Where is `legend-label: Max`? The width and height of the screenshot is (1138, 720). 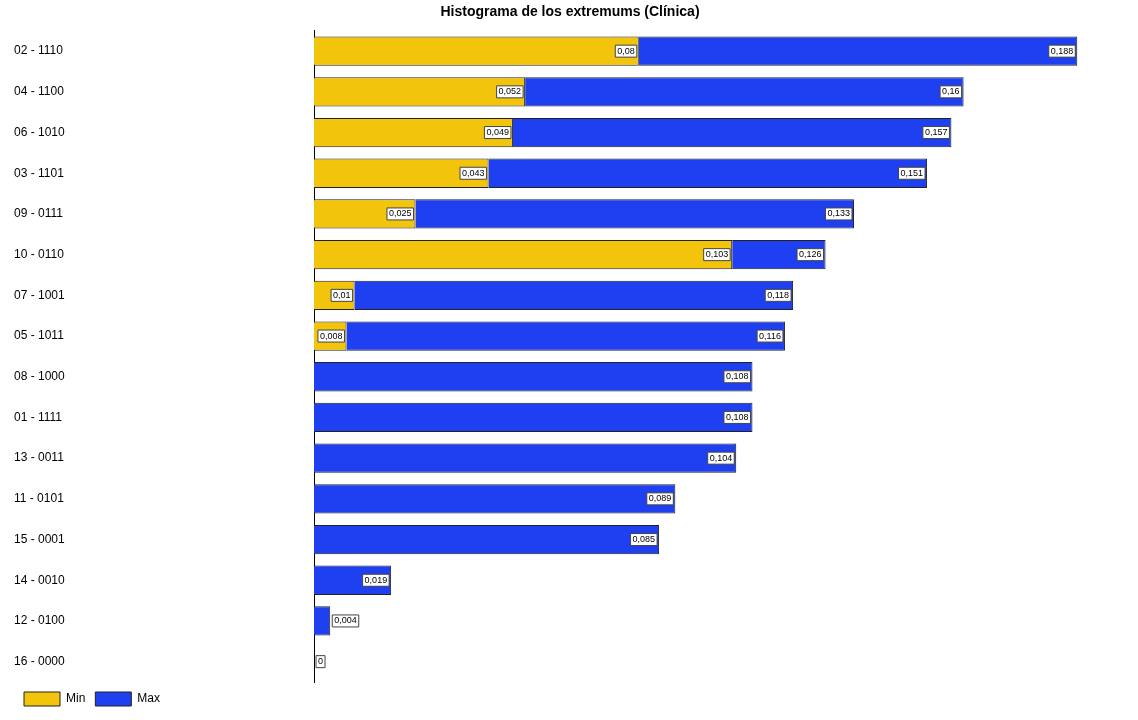
legend-label: Max is located at coordinates (149, 698).